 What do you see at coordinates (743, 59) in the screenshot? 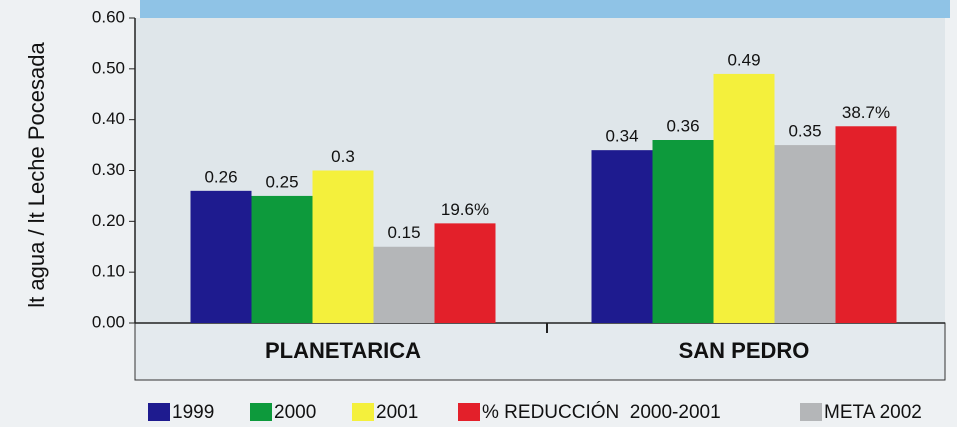
I see `value-label: 0.49` at bounding box center [743, 59].